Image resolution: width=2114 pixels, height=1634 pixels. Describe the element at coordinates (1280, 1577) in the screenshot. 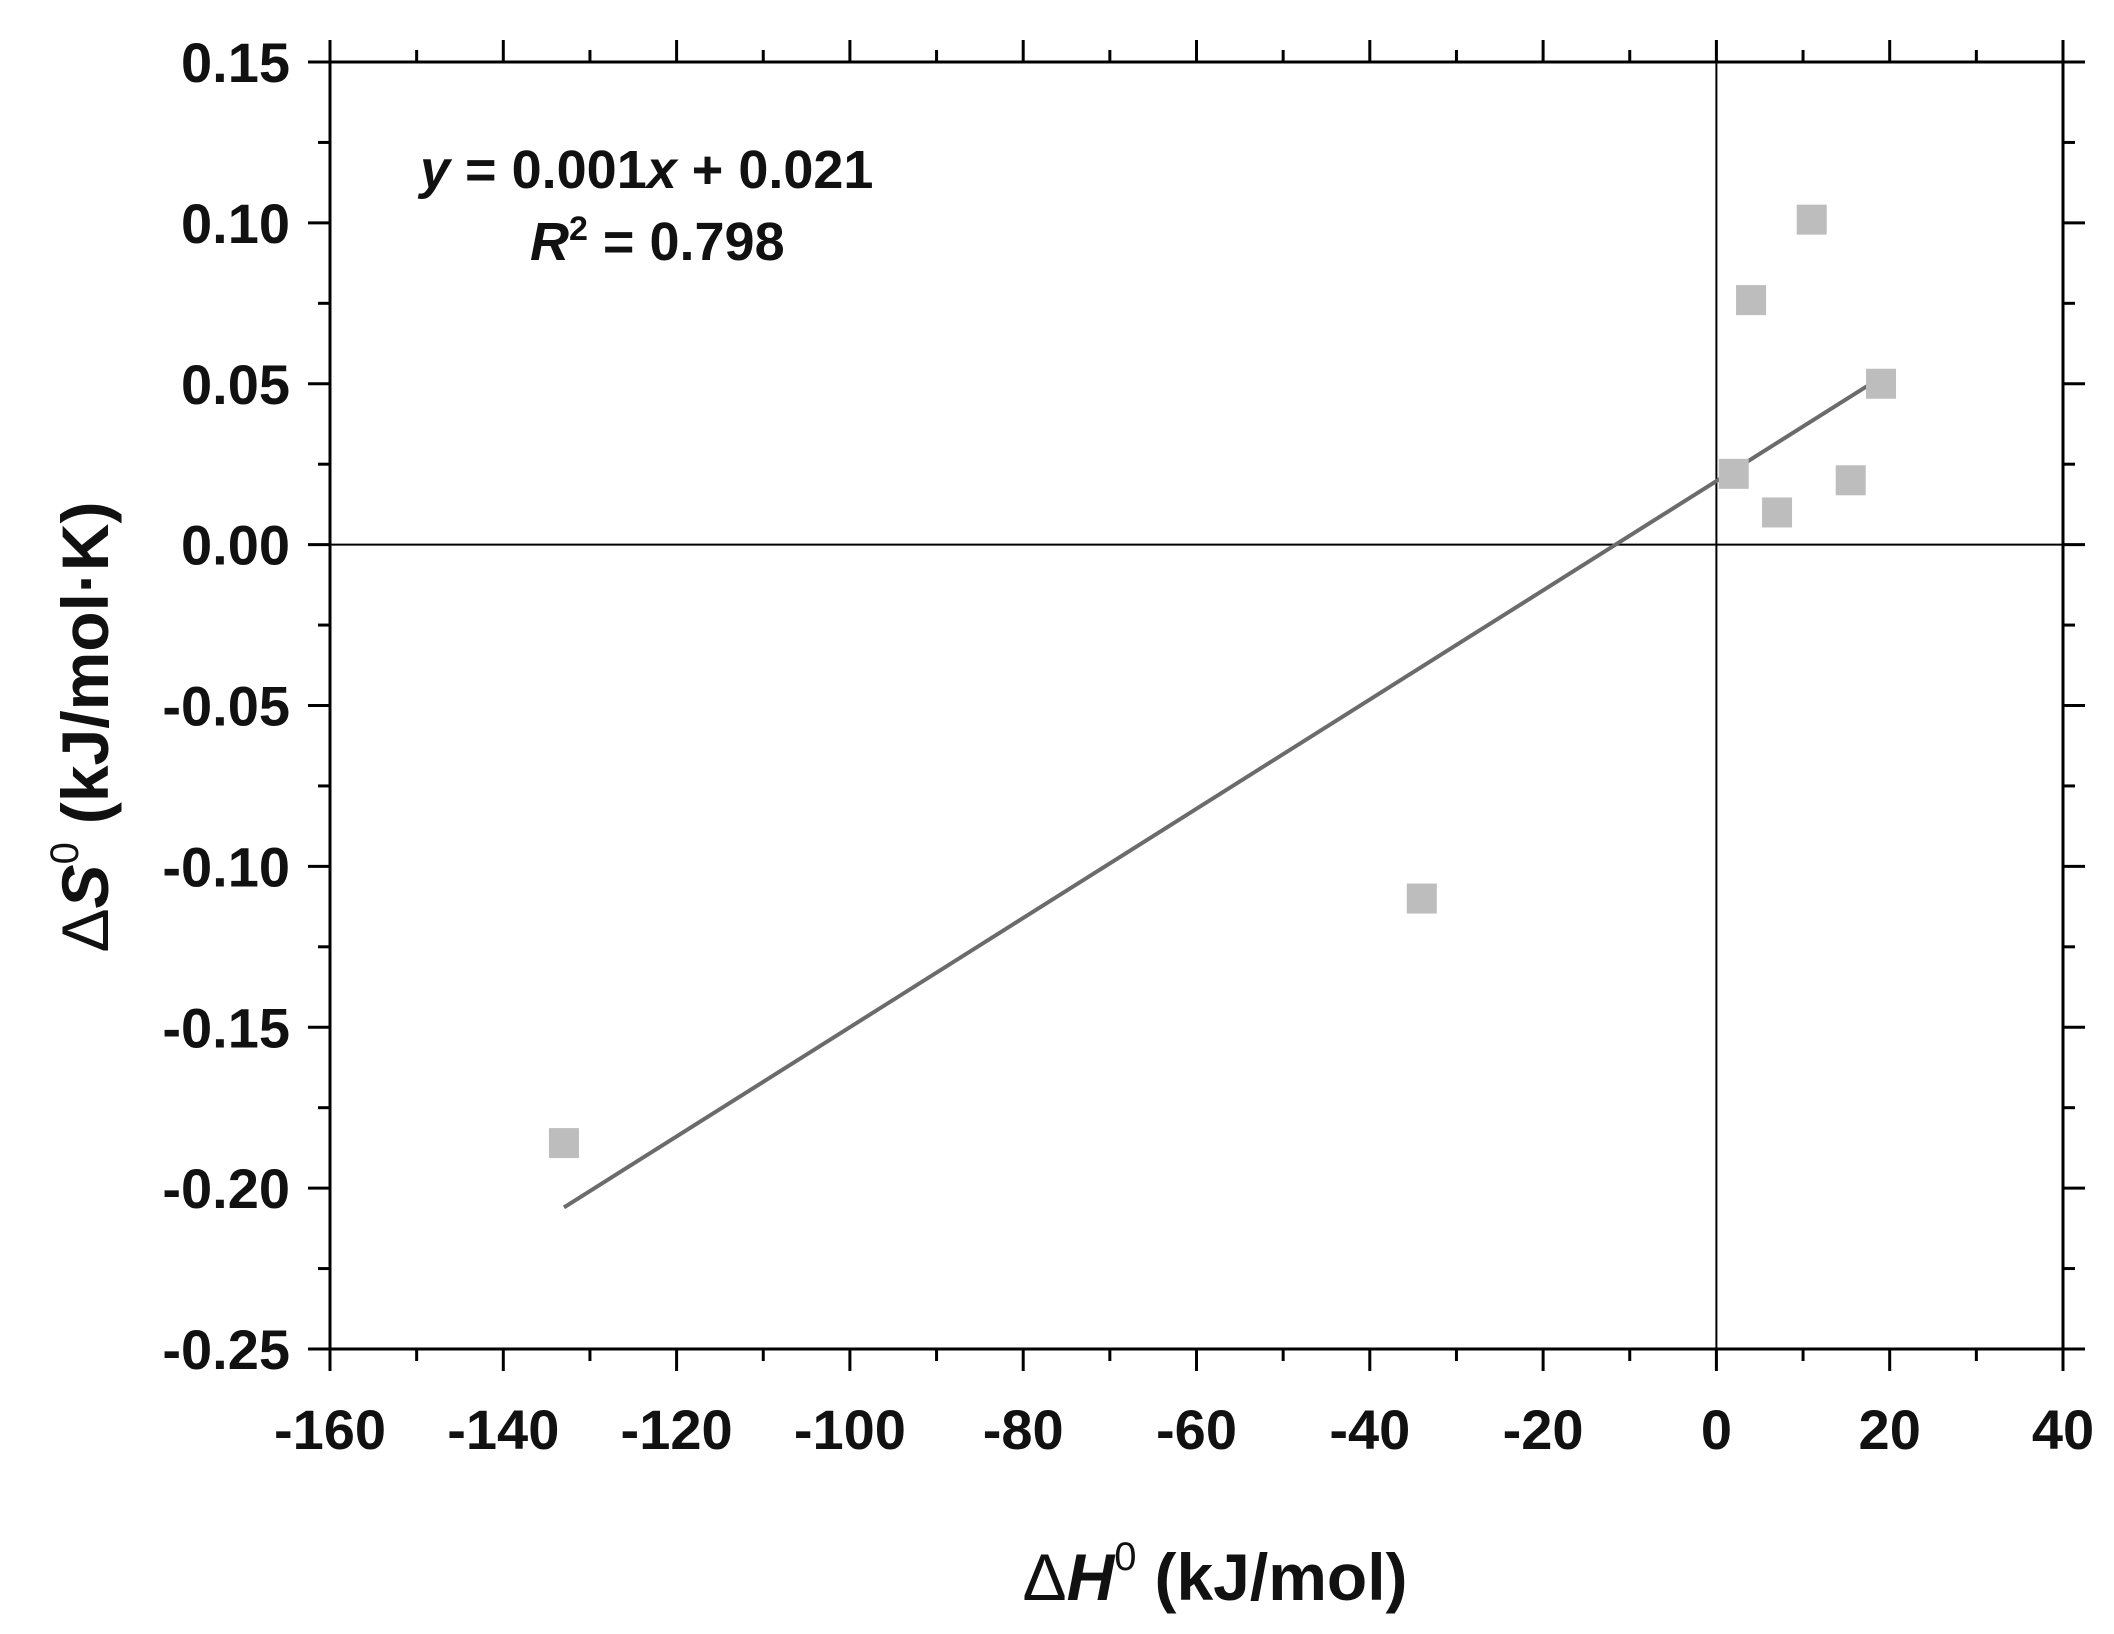

I see `x-axis-unit: (kJ/mol)` at that location.